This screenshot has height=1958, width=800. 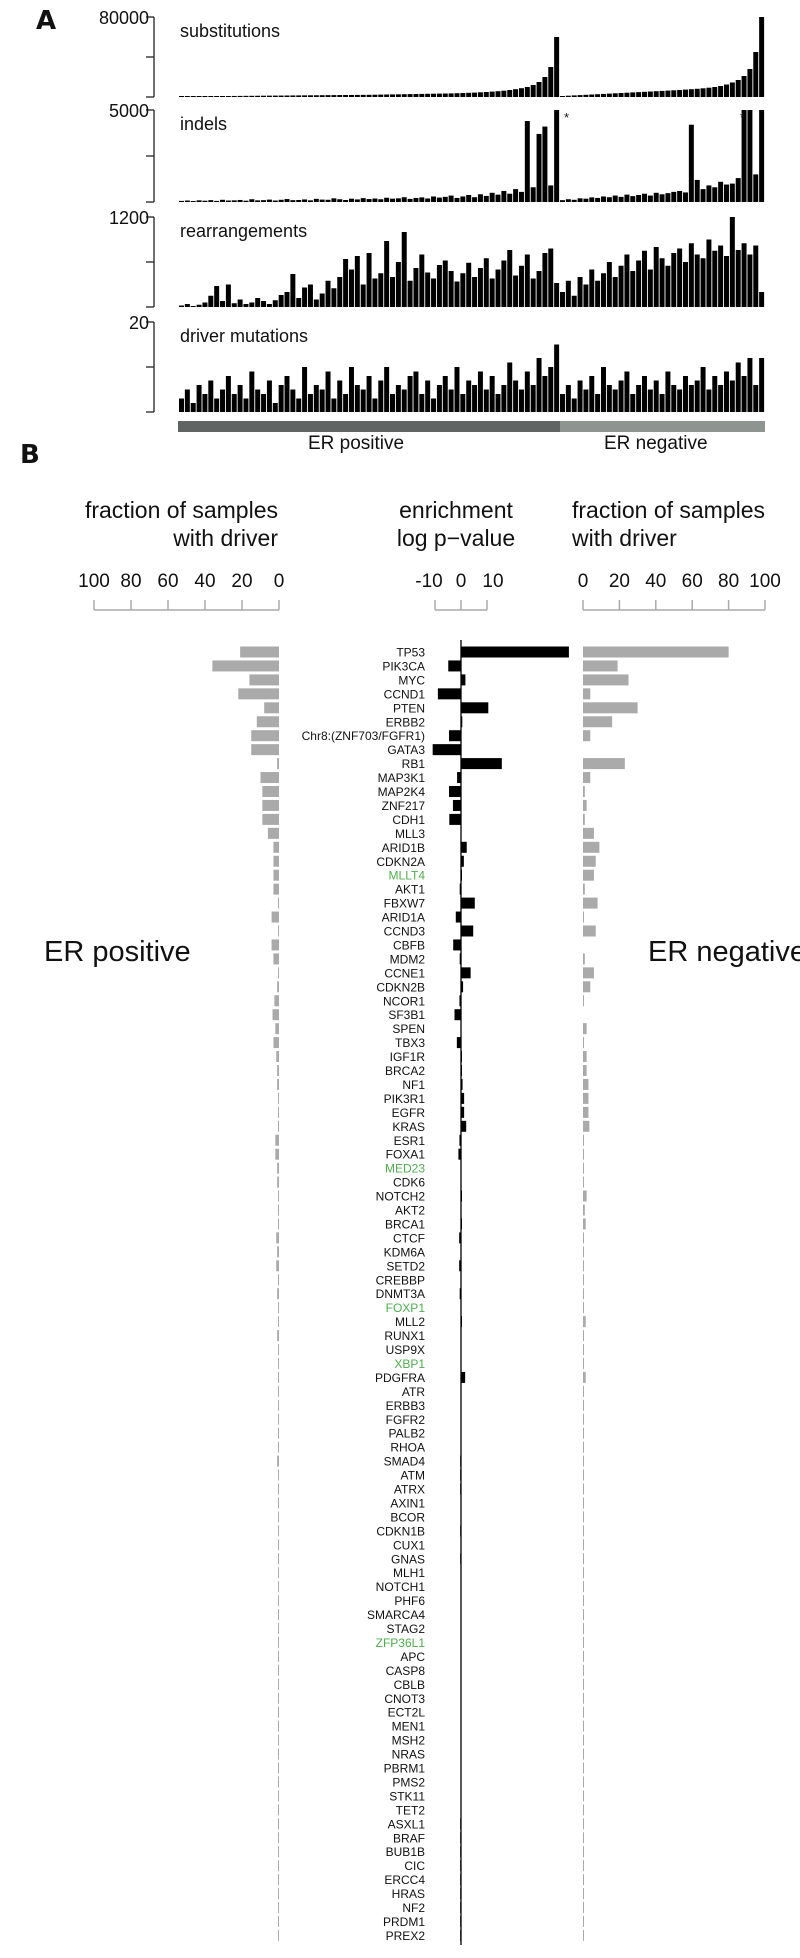 I want to click on gene-label: MDM2, so click(x=408, y=959).